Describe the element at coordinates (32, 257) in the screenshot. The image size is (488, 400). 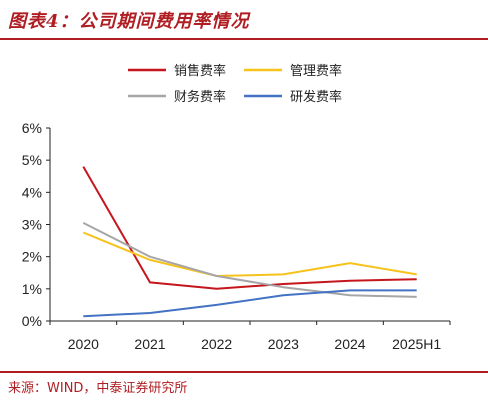
I see `y-tick-label: 2%` at that location.